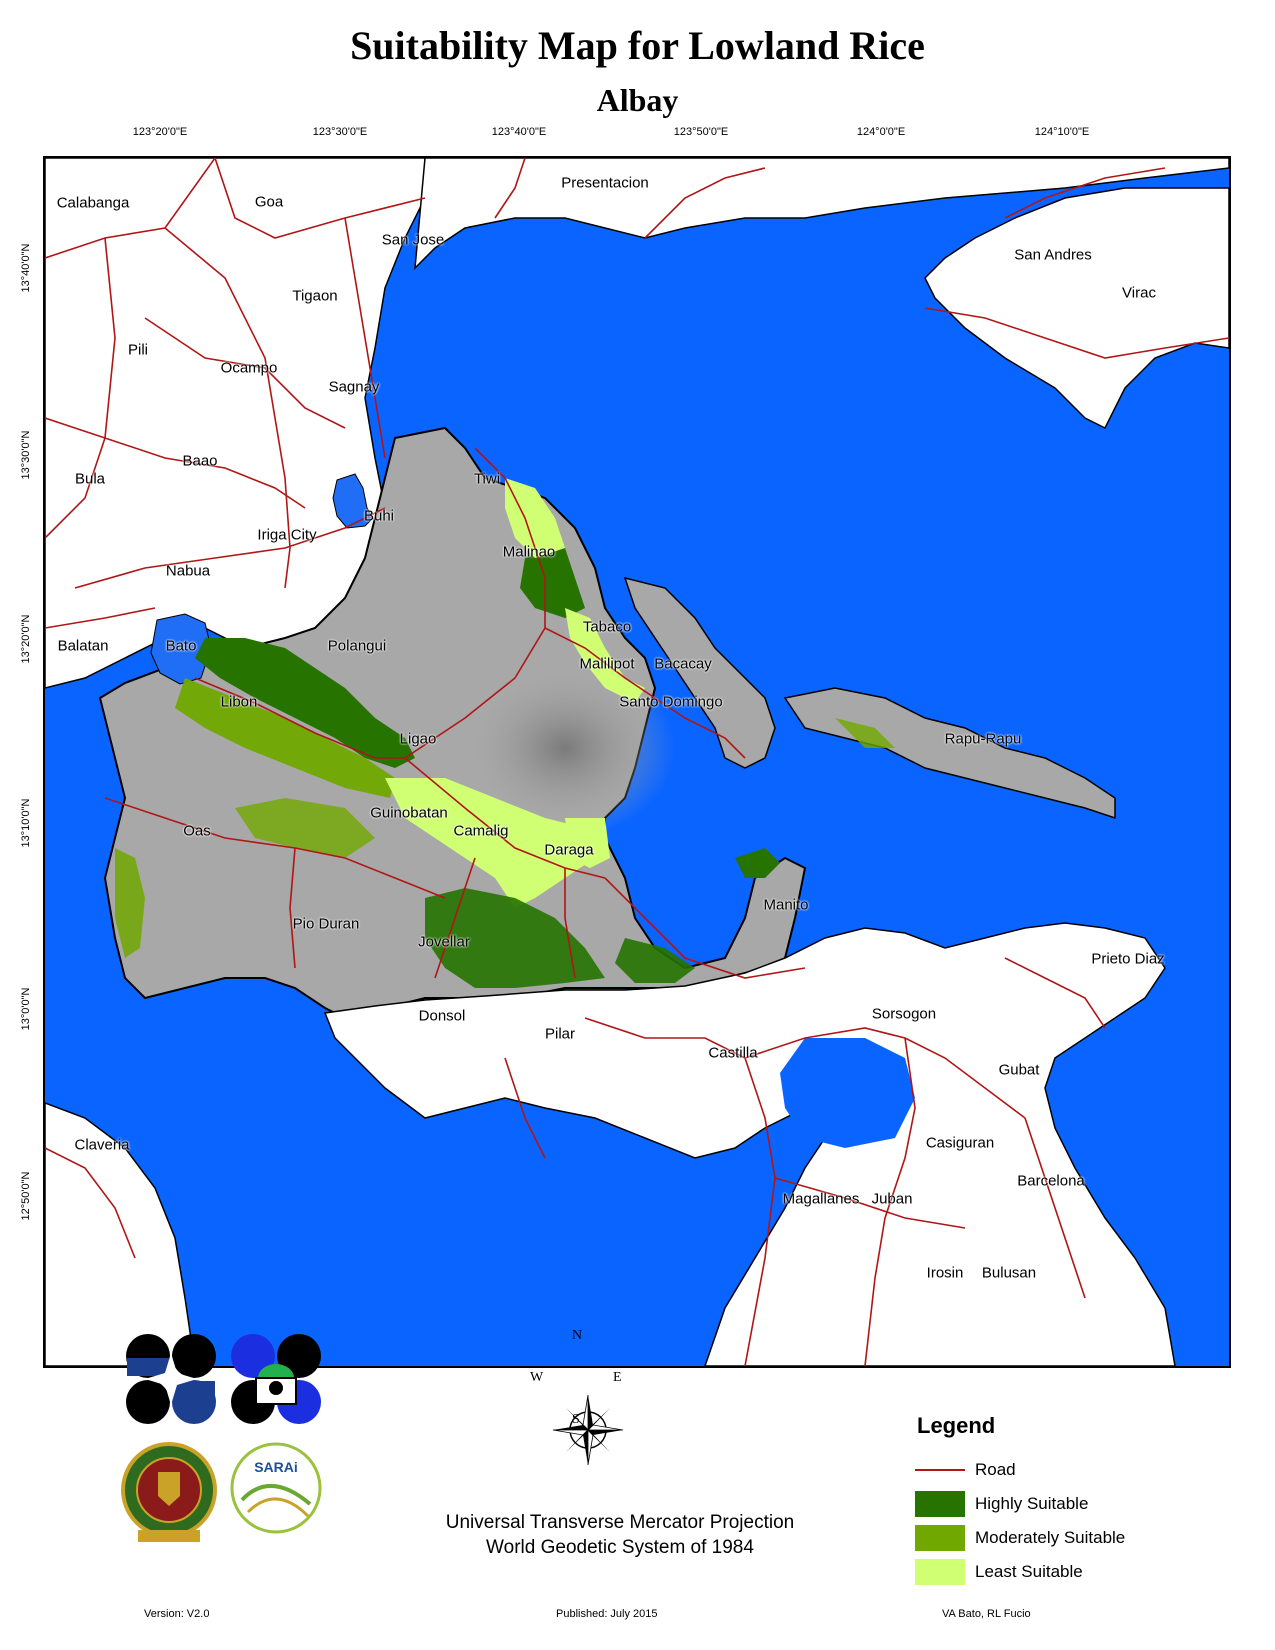  I want to click on place-label: Libon, so click(239, 702).